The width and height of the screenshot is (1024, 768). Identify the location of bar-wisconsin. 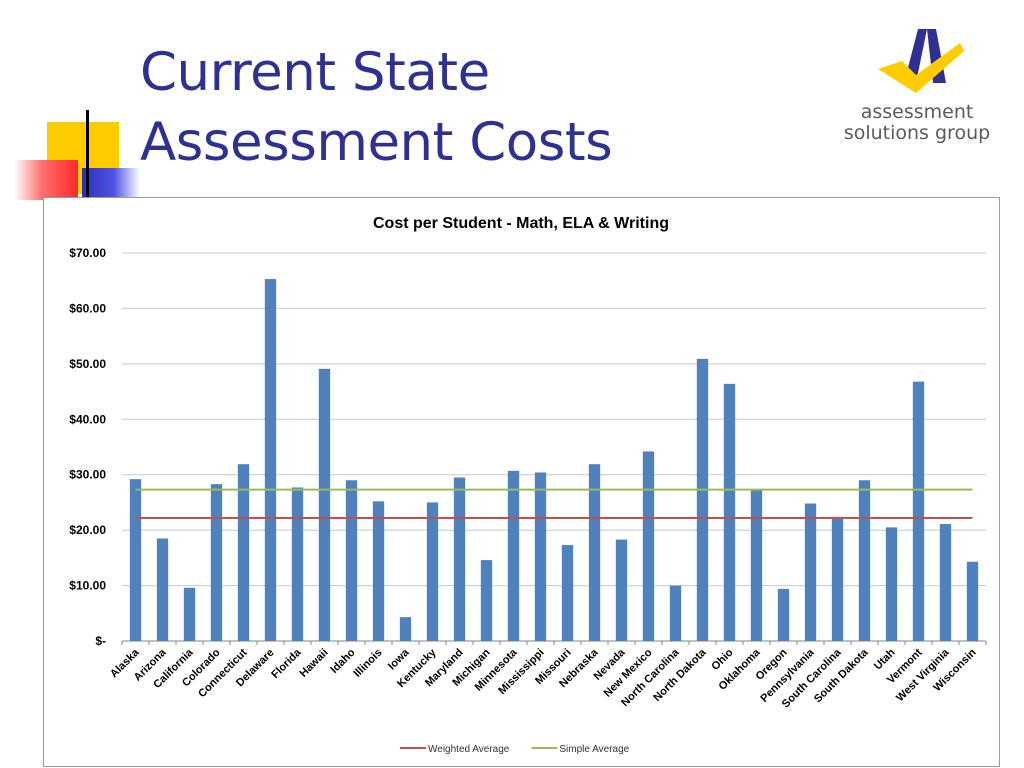
(972, 601).